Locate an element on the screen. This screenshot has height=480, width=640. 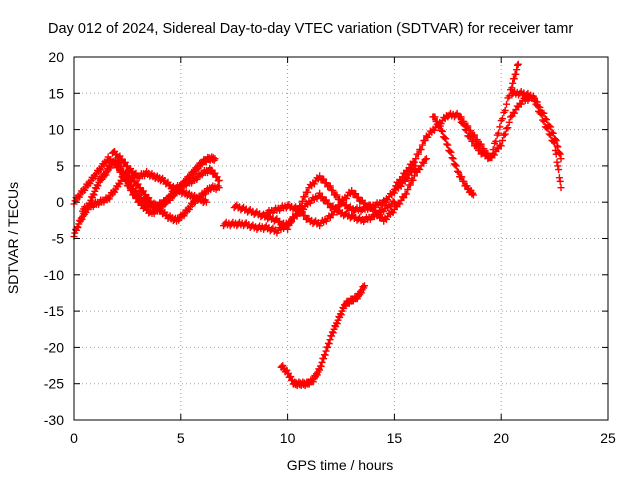
x-tick-label: 20 is located at coordinates (501, 438).